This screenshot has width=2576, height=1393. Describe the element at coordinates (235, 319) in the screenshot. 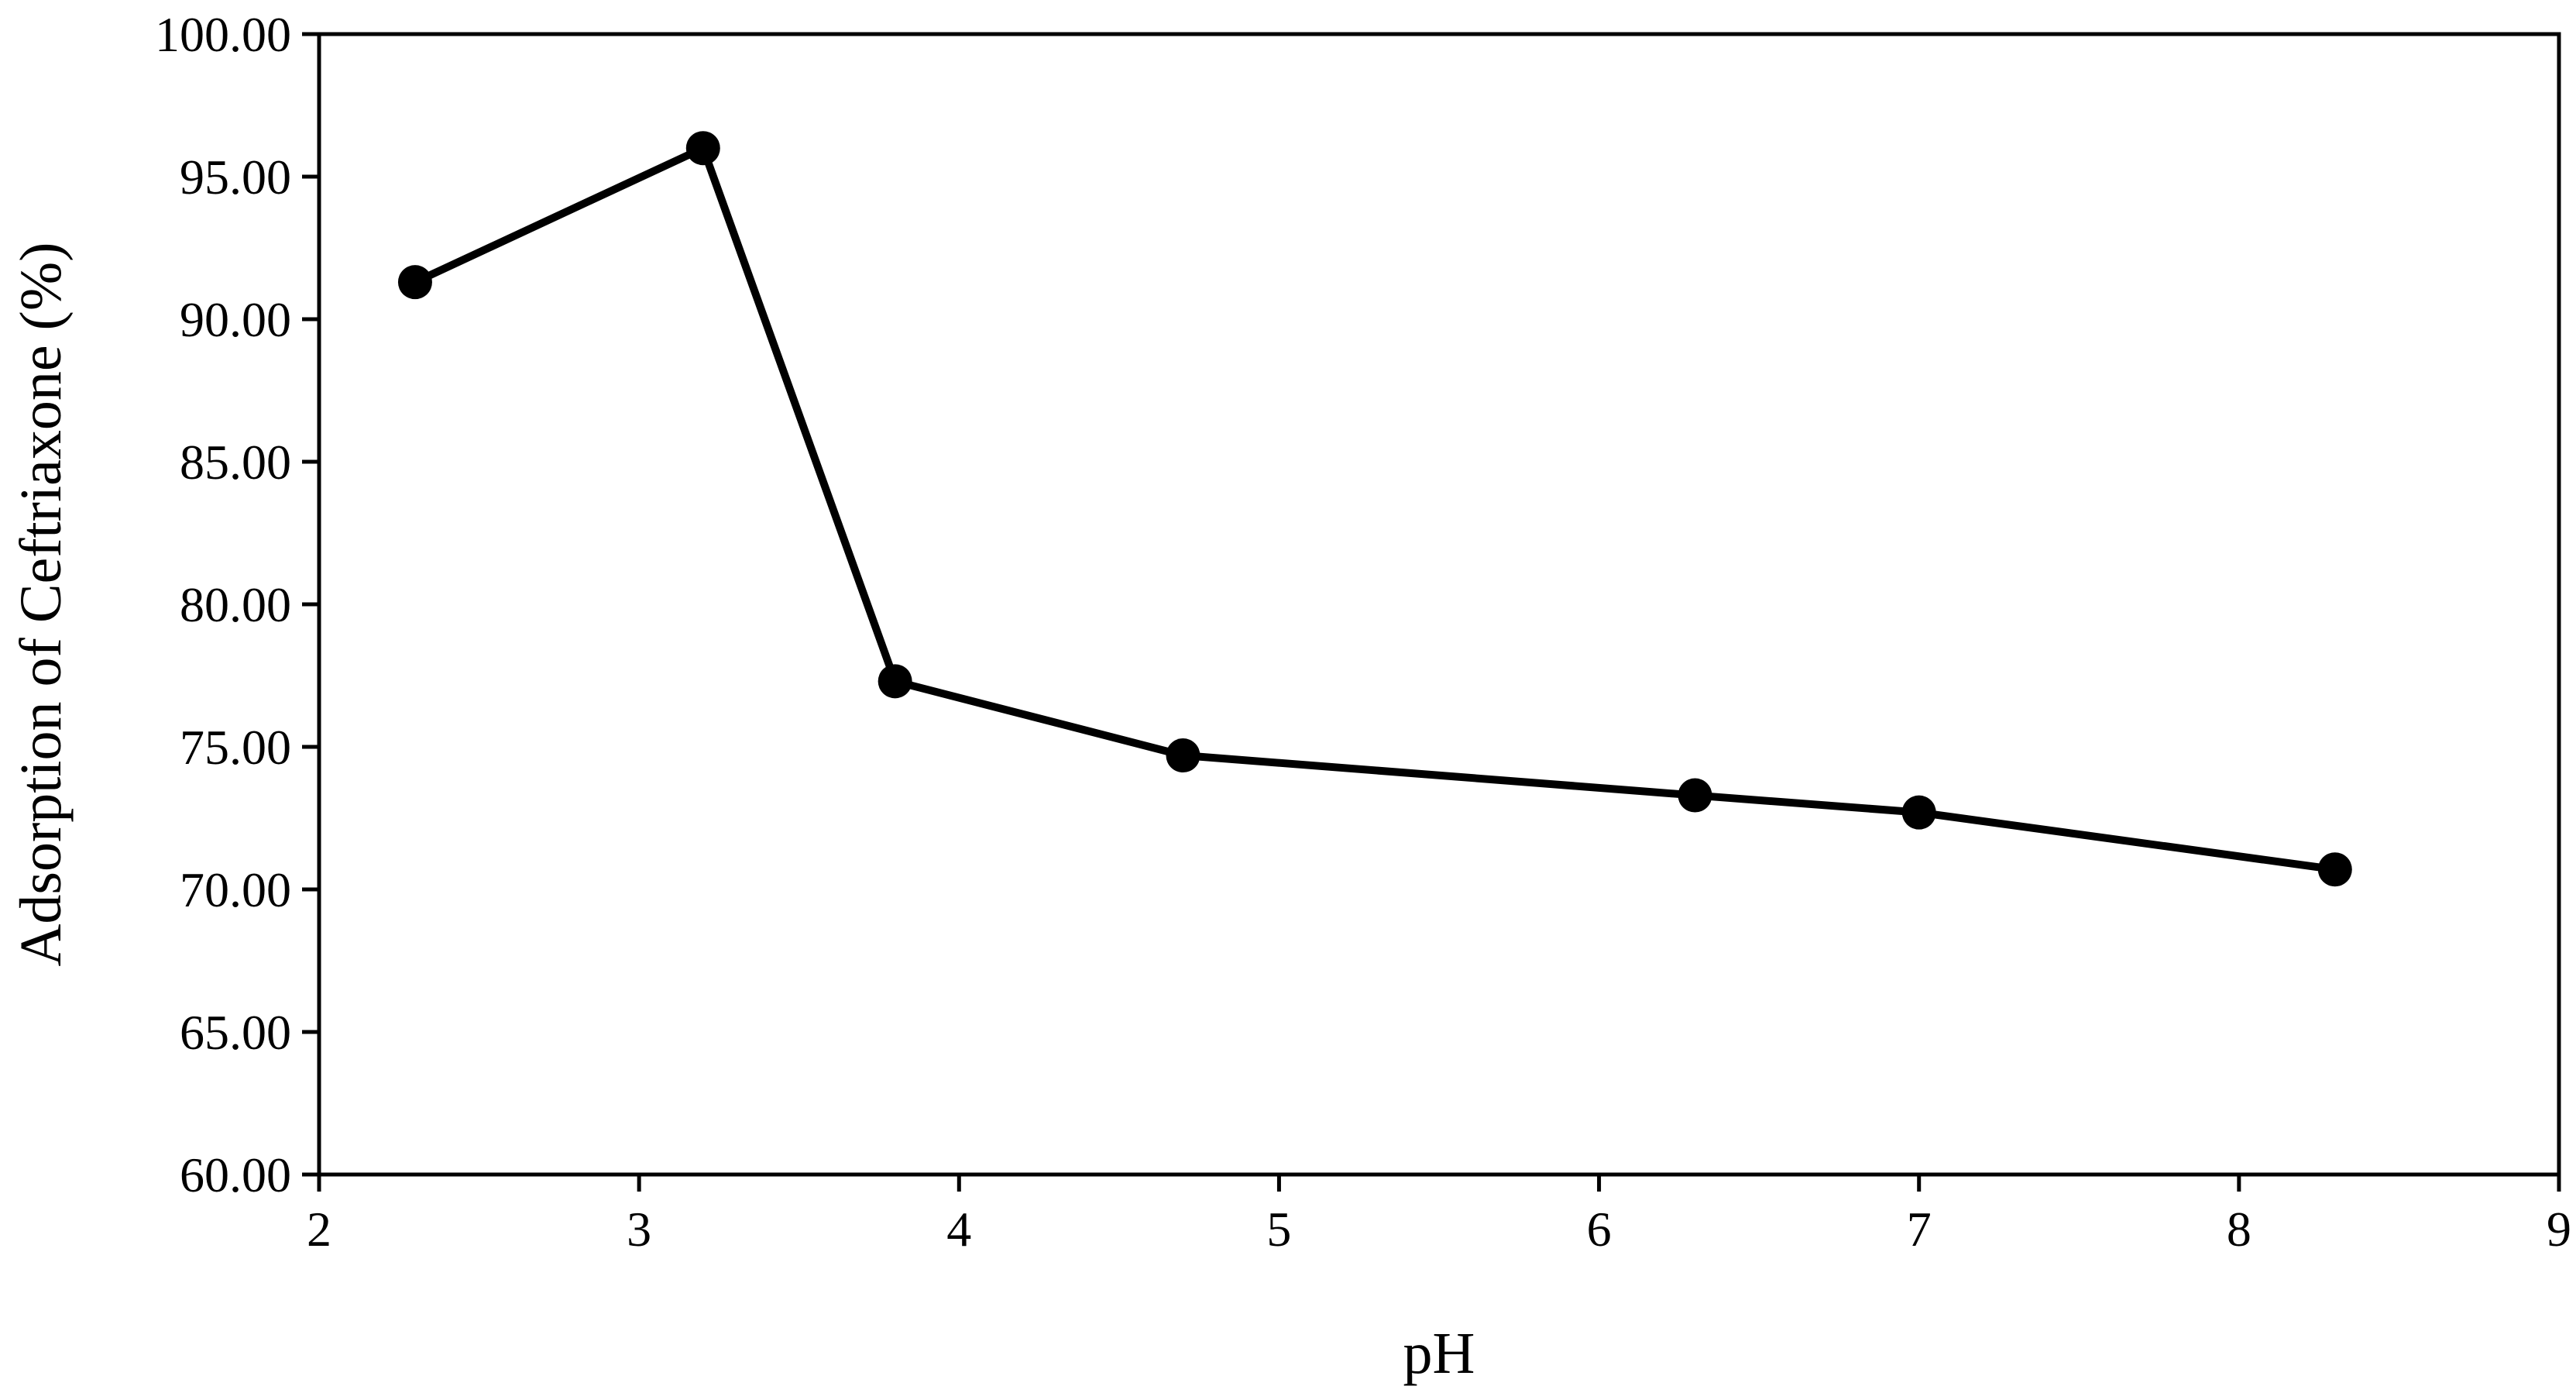

I see `y-tick-label: 90.00` at that location.